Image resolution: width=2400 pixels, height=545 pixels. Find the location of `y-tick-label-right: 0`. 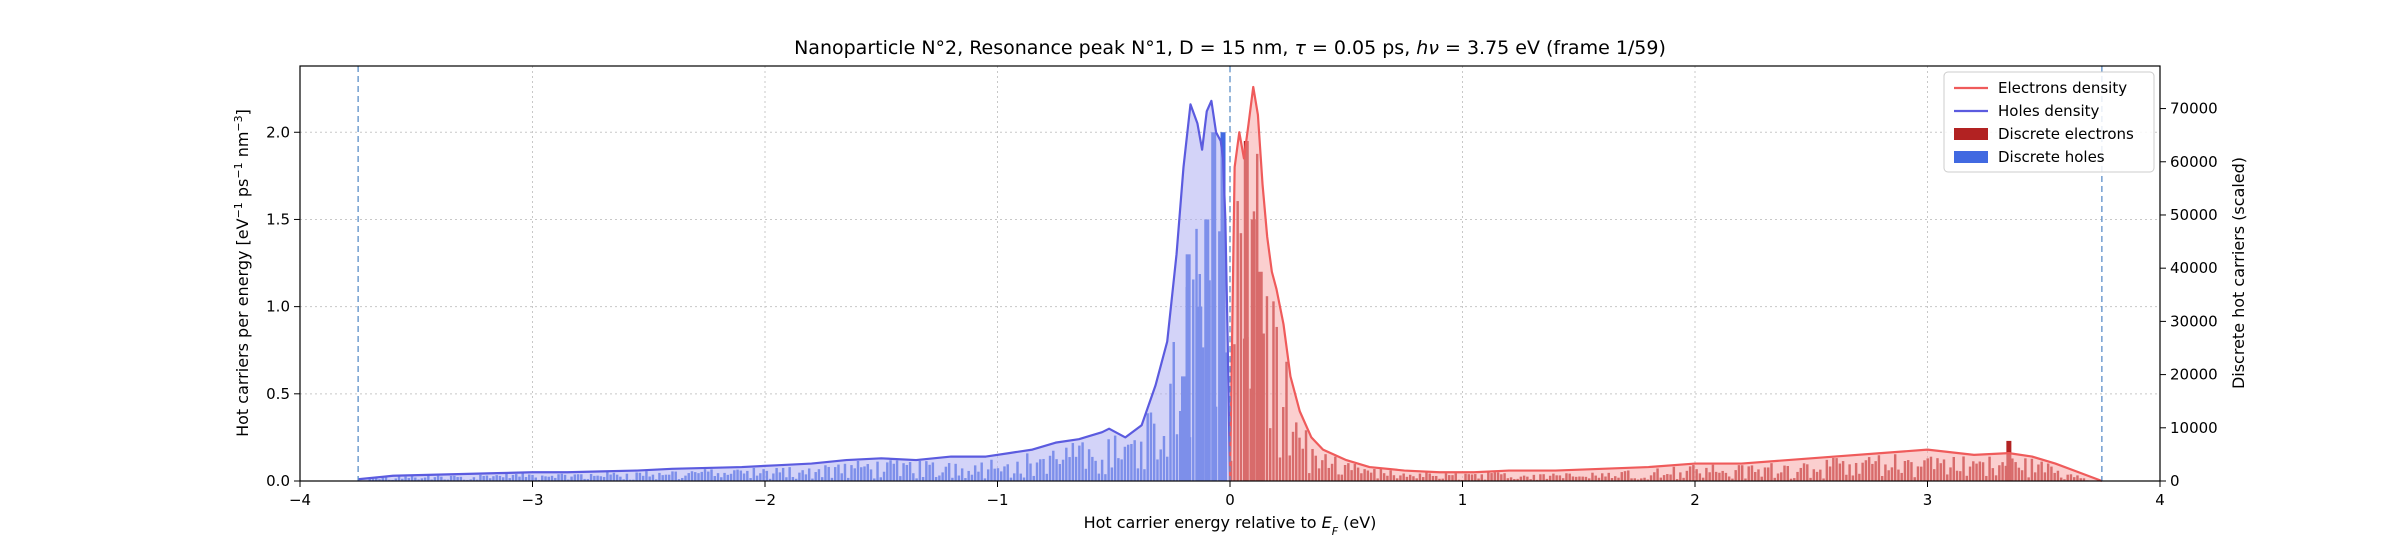

y-tick-label-right: 0 is located at coordinates (2175, 481).